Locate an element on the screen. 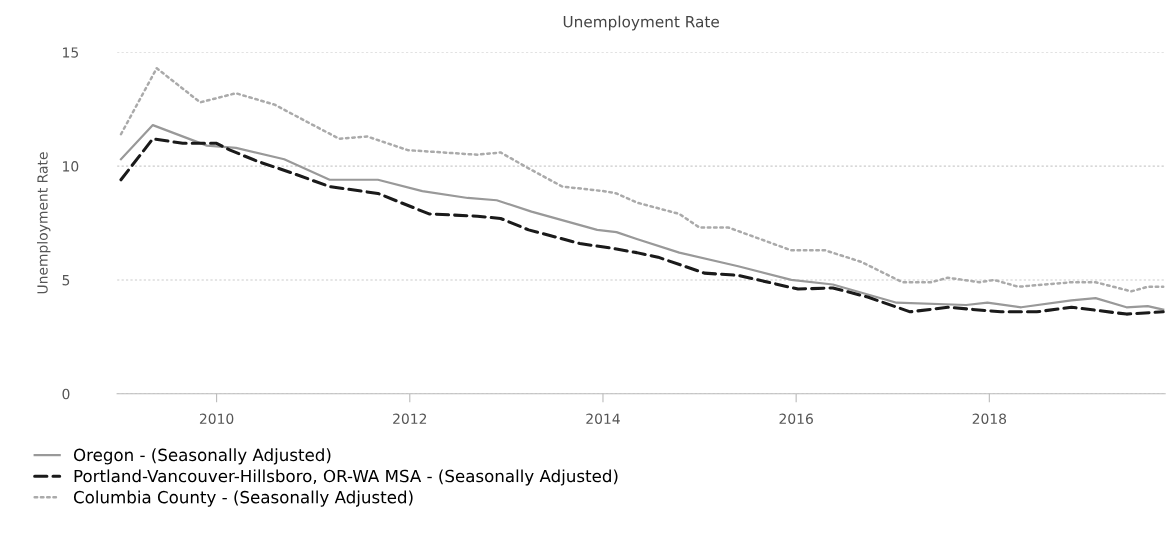 The width and height of the screenshot is (1171, 550). chart-title: Unemployment Rate is located at coordinates (641, 23).